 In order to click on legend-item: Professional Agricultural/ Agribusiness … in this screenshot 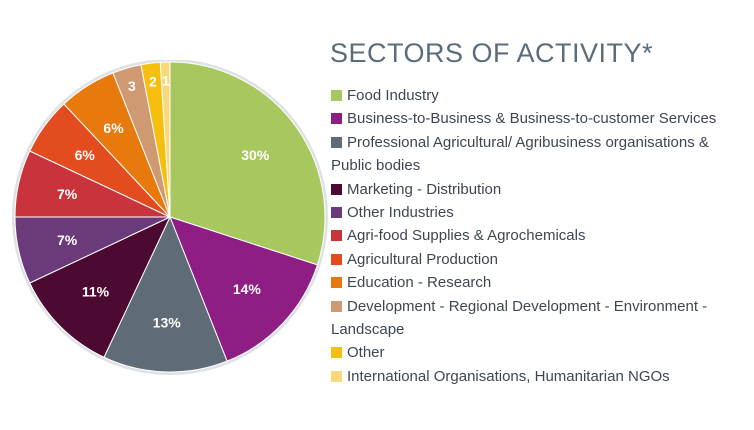, I will do `click(536, 154)`.